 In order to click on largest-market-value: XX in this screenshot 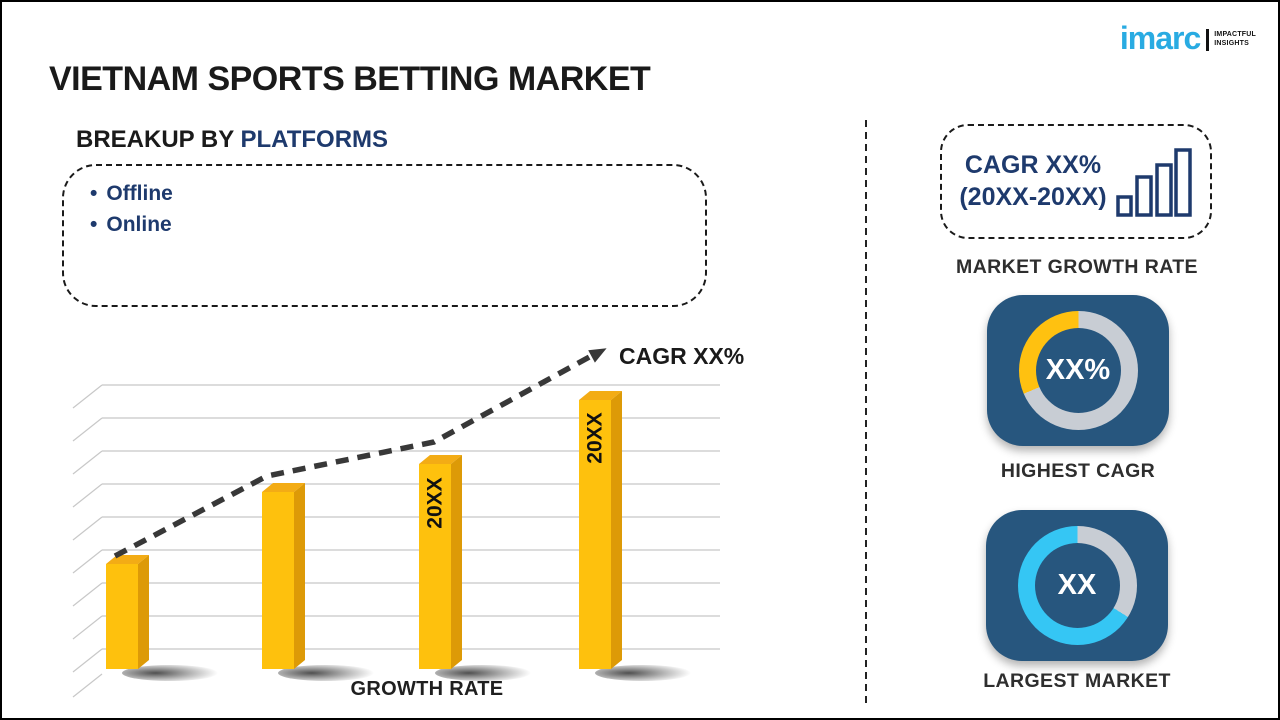, I will do `click(1077, 585)`.